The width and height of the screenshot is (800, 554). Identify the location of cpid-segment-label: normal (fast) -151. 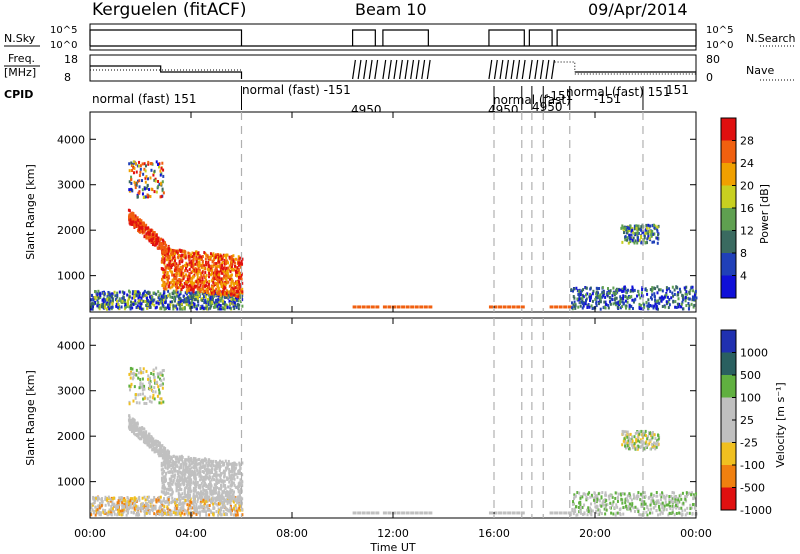
(296, 90).